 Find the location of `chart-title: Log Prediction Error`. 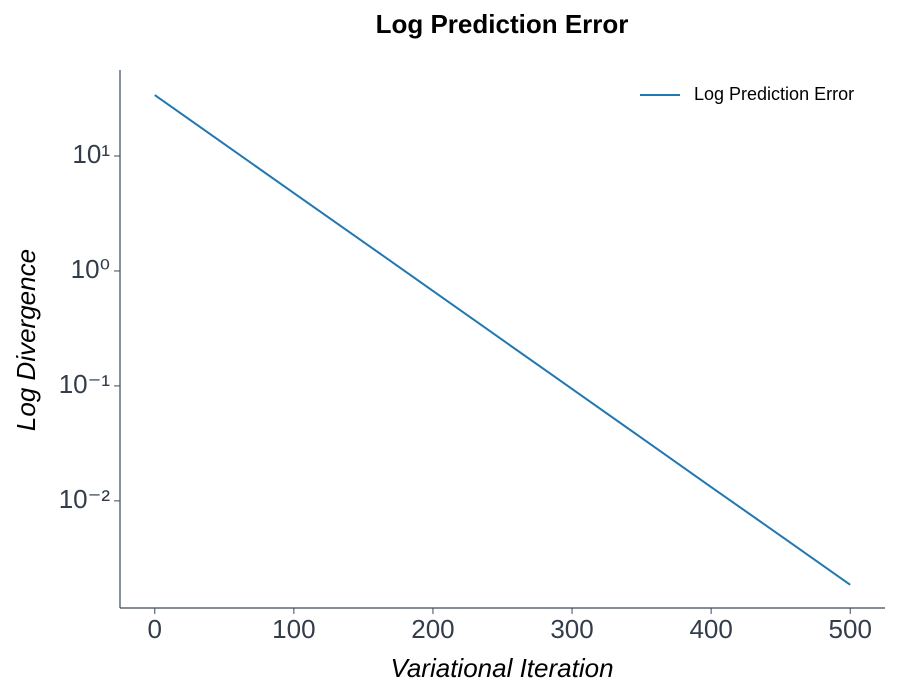

chart-title: Log Prediction Error is located at coordinates (502, 24).